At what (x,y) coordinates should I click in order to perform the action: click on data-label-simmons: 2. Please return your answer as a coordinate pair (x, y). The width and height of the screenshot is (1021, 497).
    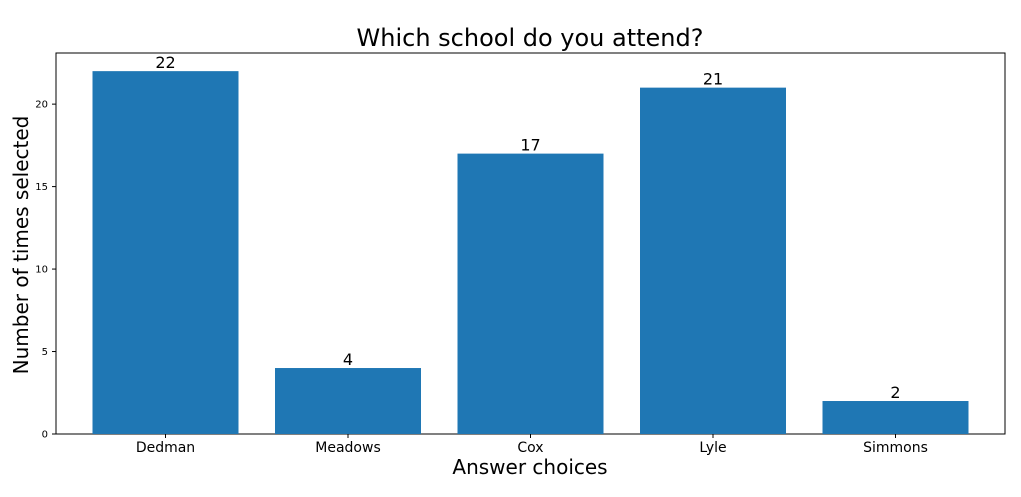
    Looking at the image, I should click on (895, 392).